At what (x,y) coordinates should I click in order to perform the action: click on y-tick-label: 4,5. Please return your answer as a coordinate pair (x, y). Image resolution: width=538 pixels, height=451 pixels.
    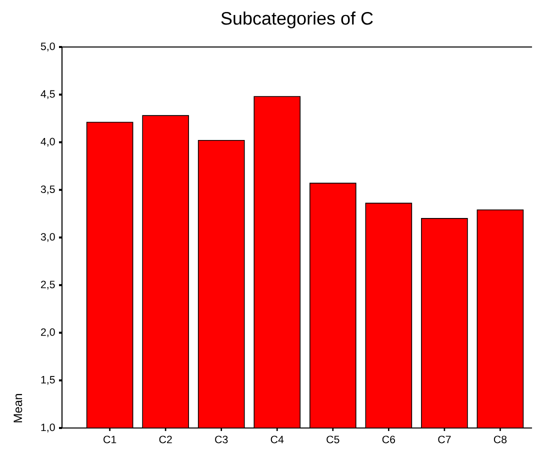
    Looking at the image, I should click on (47, 94).